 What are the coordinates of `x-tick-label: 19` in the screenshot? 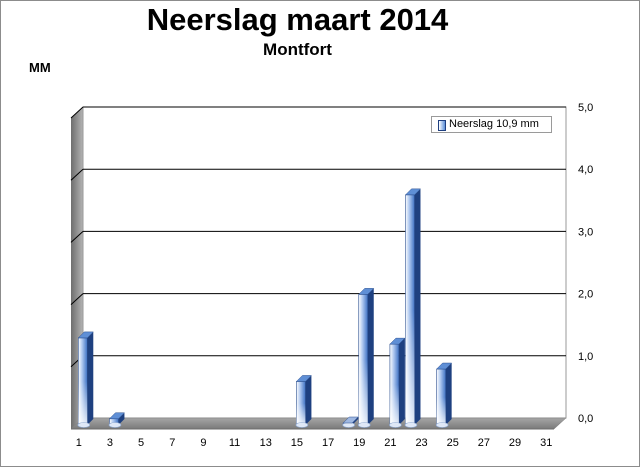 It's located at (359, 443).